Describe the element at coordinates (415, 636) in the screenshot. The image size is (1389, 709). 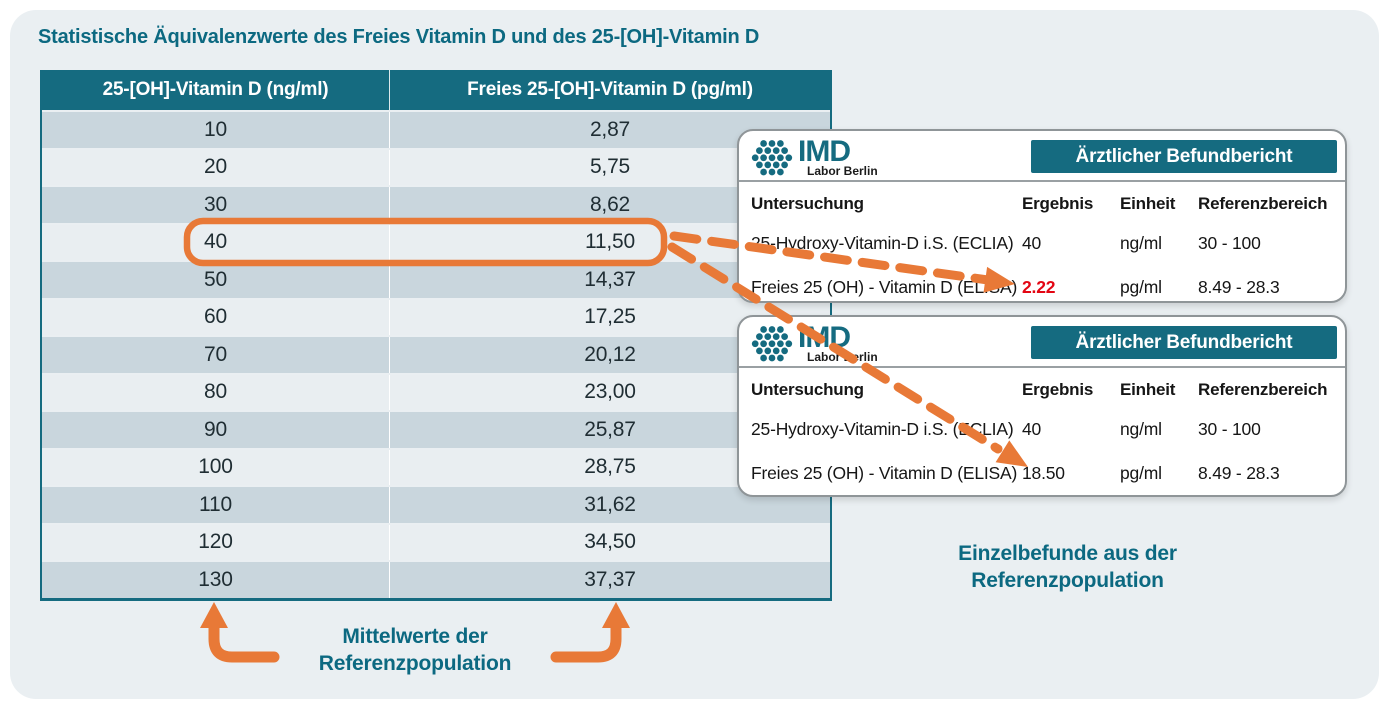
I see `note-mittelwerte-line1: Mittelwerte der` at that location.